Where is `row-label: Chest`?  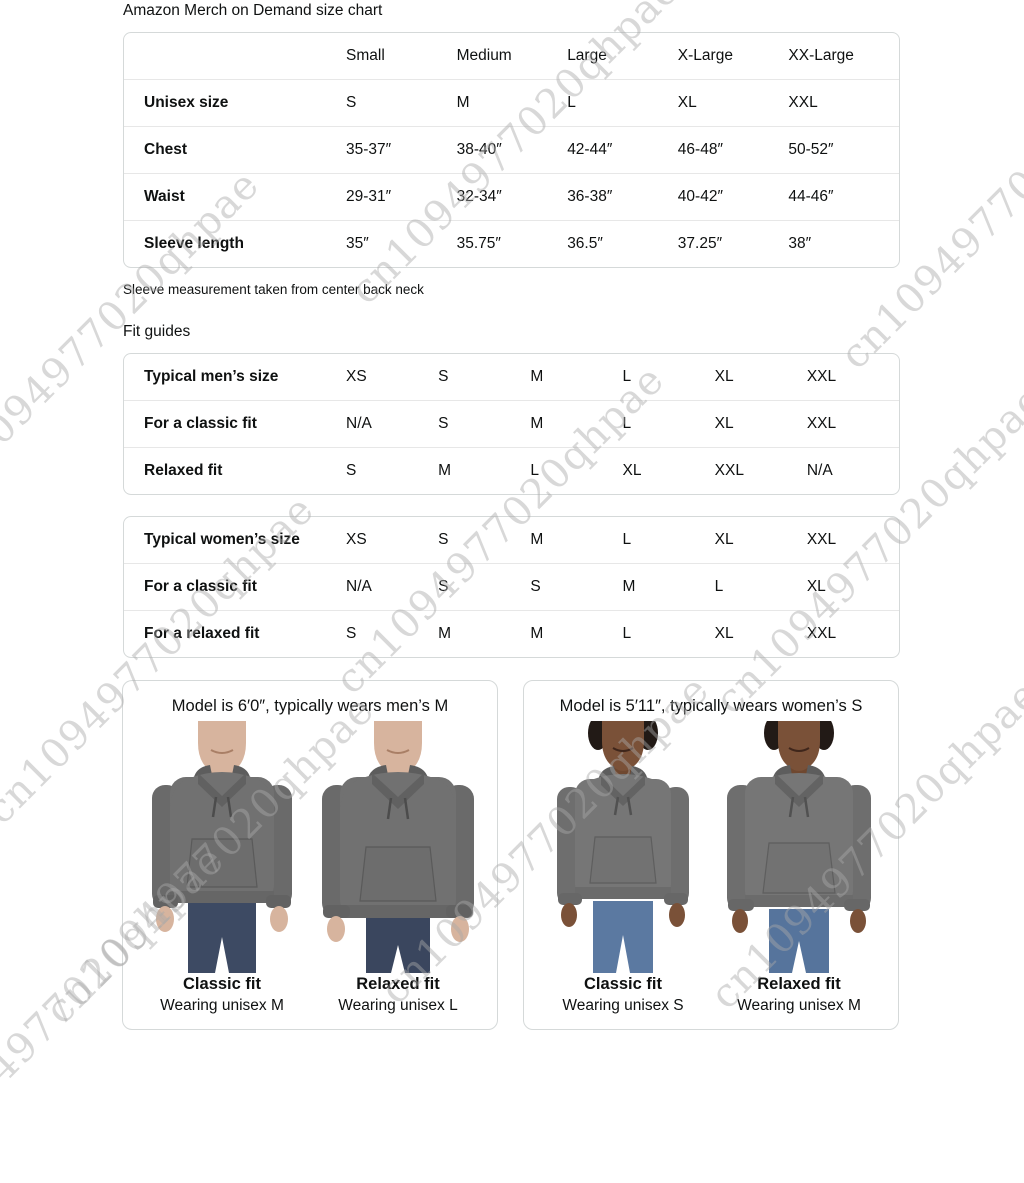 row-label: Chest is located at coordinates (166, 149).